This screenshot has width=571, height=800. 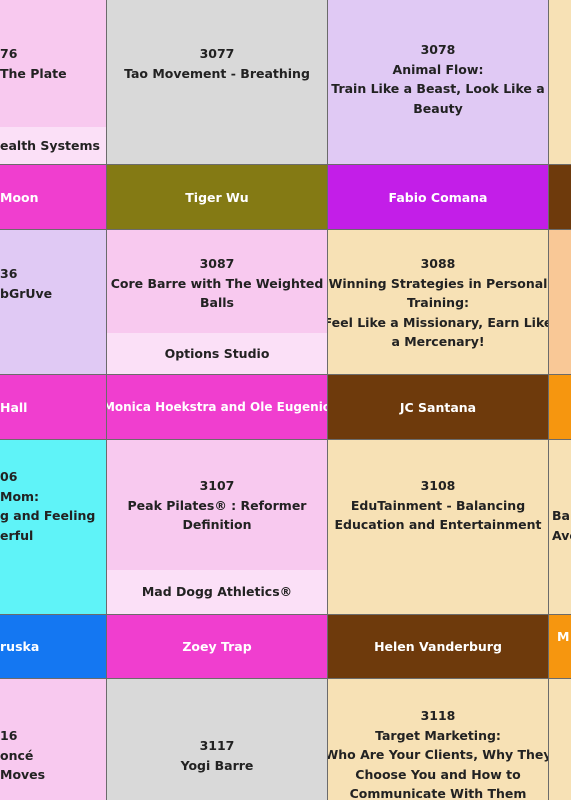 What do you see at coordinates (53, 302) in the screenshot?
I see `session-cell-r2c1: 36 bGrUve` at bounding box center [53, 302].